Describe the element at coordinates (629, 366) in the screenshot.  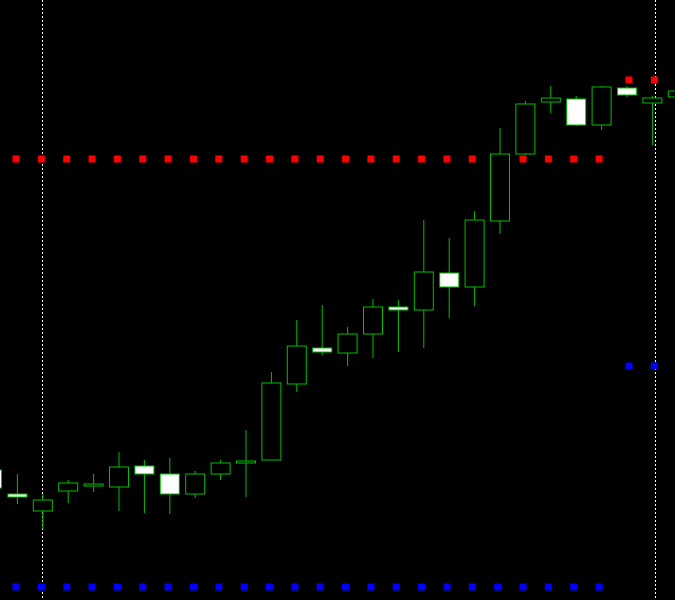
I see `support-dot-upper` at that location.